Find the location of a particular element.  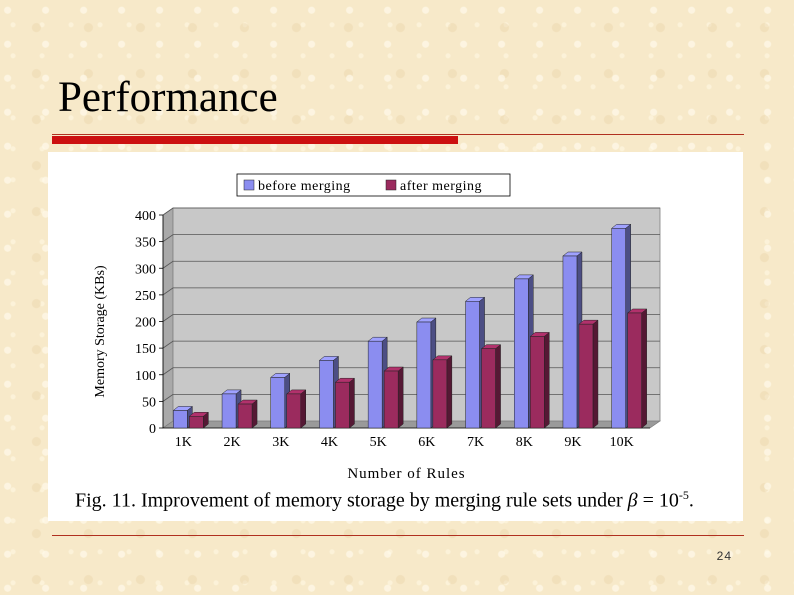

x-axis-label: Number of Rules is located at coordinates (406, 474).